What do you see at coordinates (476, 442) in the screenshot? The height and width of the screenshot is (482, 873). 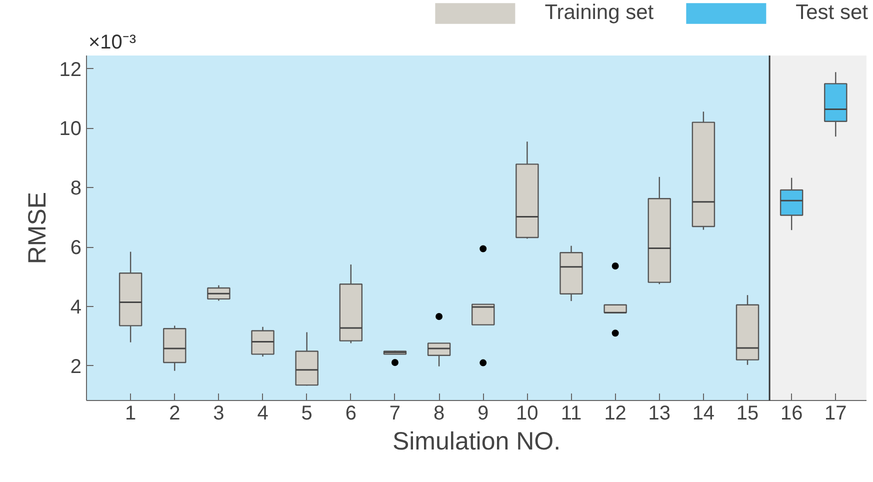 I see `x-axis-title: Simulation NO.` at bounding box center [476, 442].